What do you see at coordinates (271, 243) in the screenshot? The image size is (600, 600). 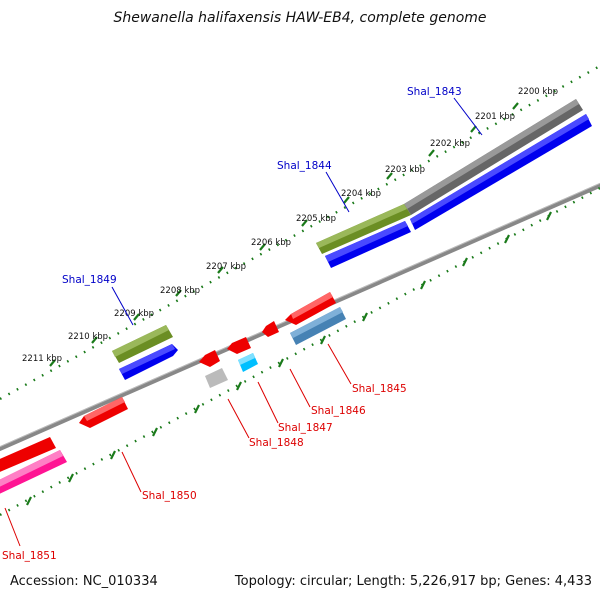 I see `scale-label: 2206 kbp` at bounding box center [271, 243].